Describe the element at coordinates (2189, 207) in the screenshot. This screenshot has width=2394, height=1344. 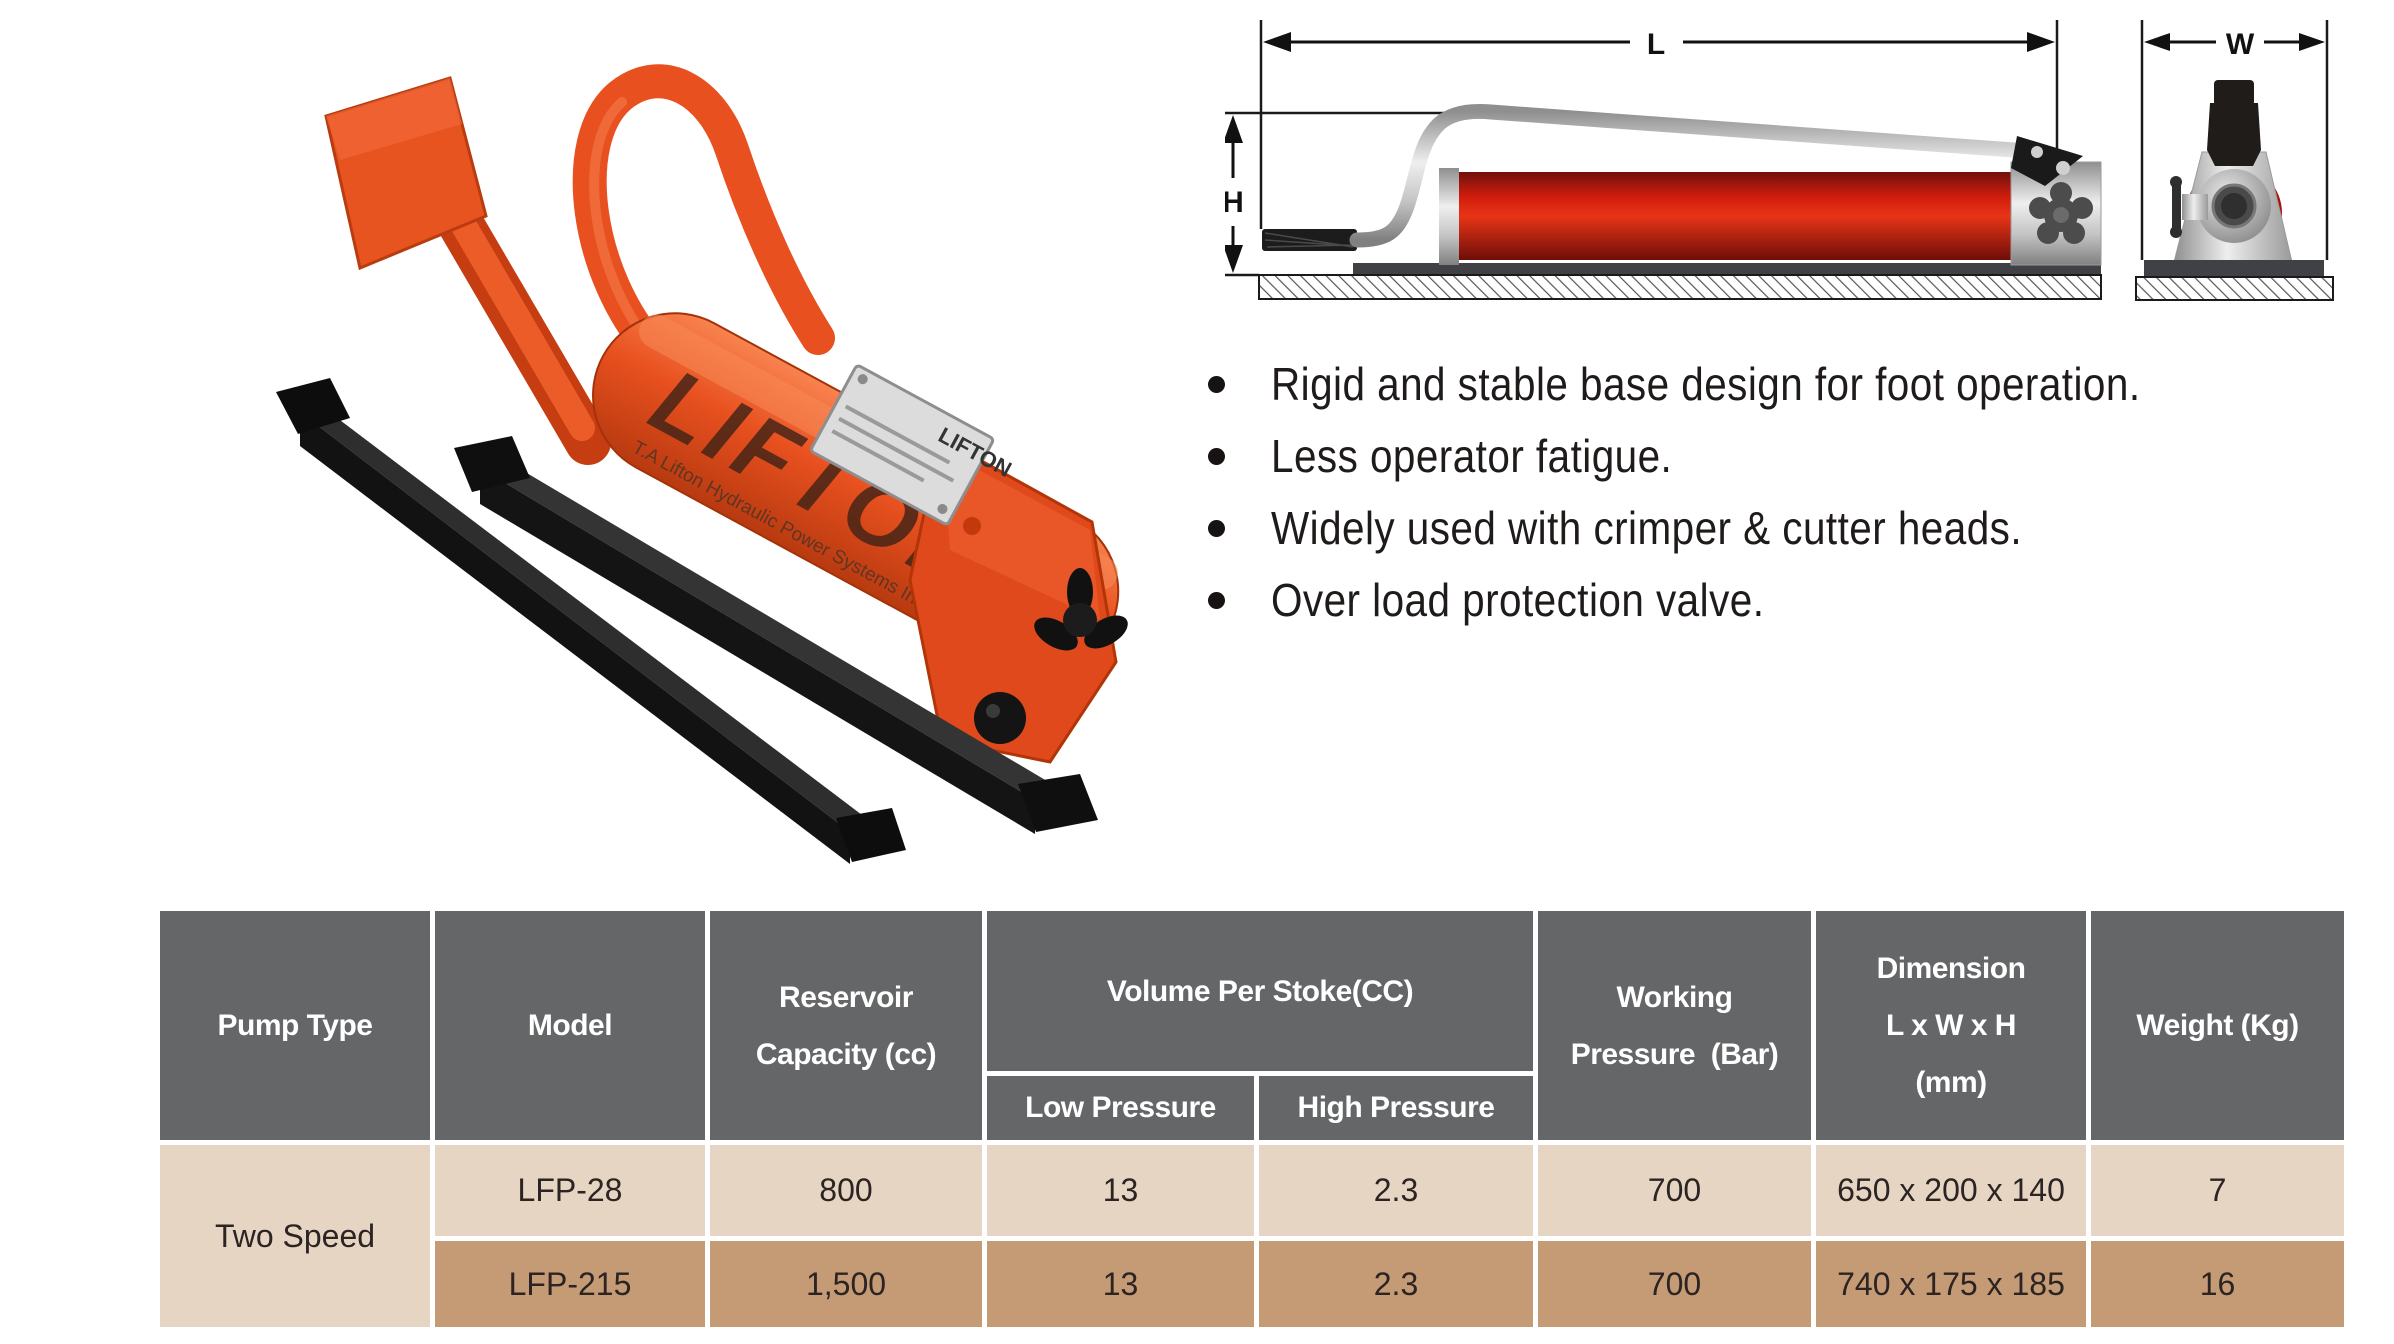
I see `valve-handle` at that location.